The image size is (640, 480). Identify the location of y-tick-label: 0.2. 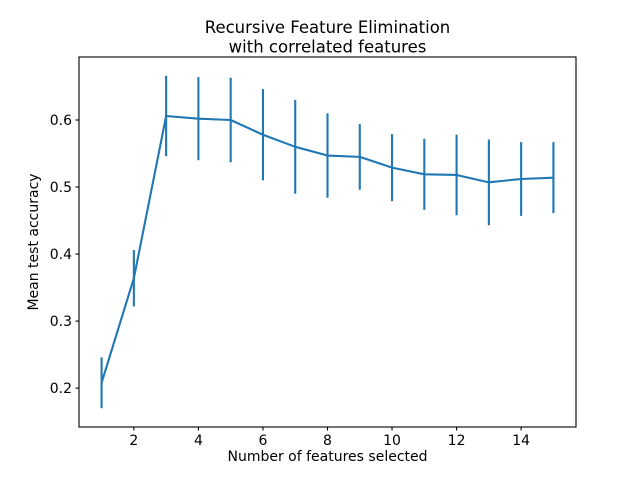
(61, 389).